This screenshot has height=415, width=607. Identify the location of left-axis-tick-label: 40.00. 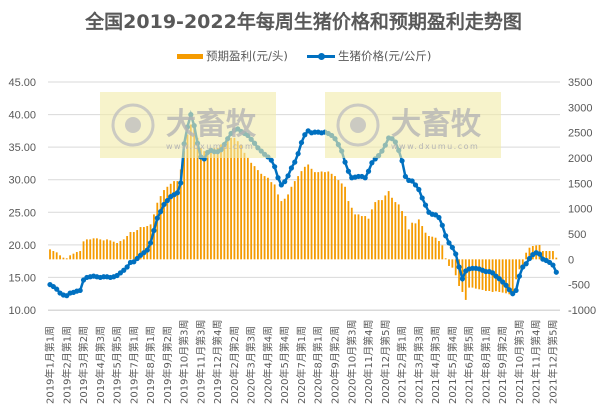
(22, 116).